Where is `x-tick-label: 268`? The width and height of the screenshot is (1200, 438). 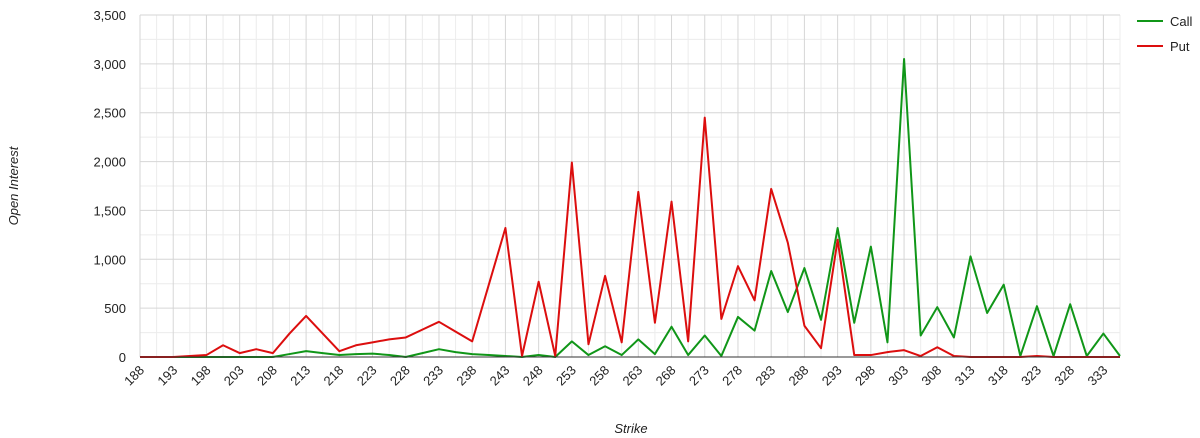 x-tick-label: 268 is located at coordinates (666, 376).